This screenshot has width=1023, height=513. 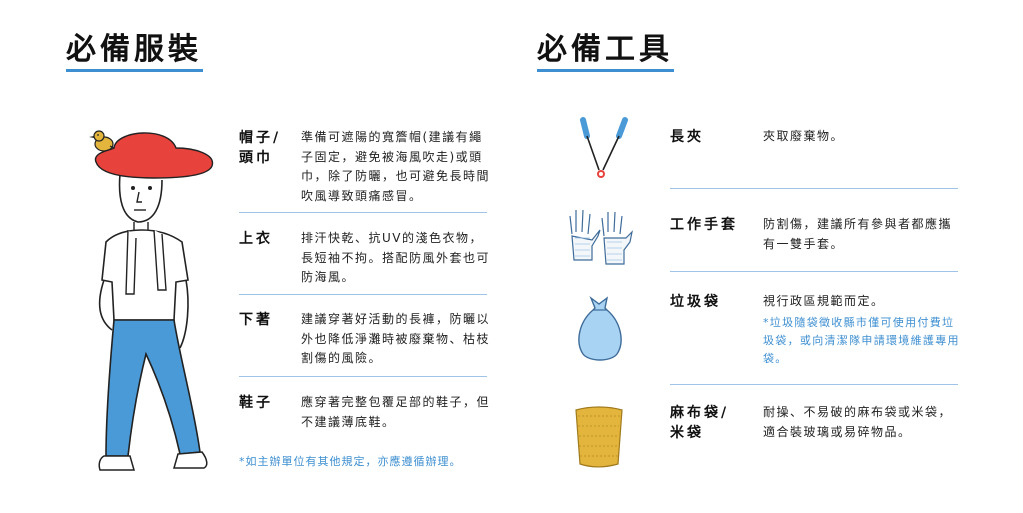 What do you see at coordinates (396, 338) in the screenshot?
I see `clothing-item-desc: 建議穿著好活動的長褲，防曬以外也降低淨灘時被廢棄物、枯枝割傷的風險。` at bounding box center [396, 338].